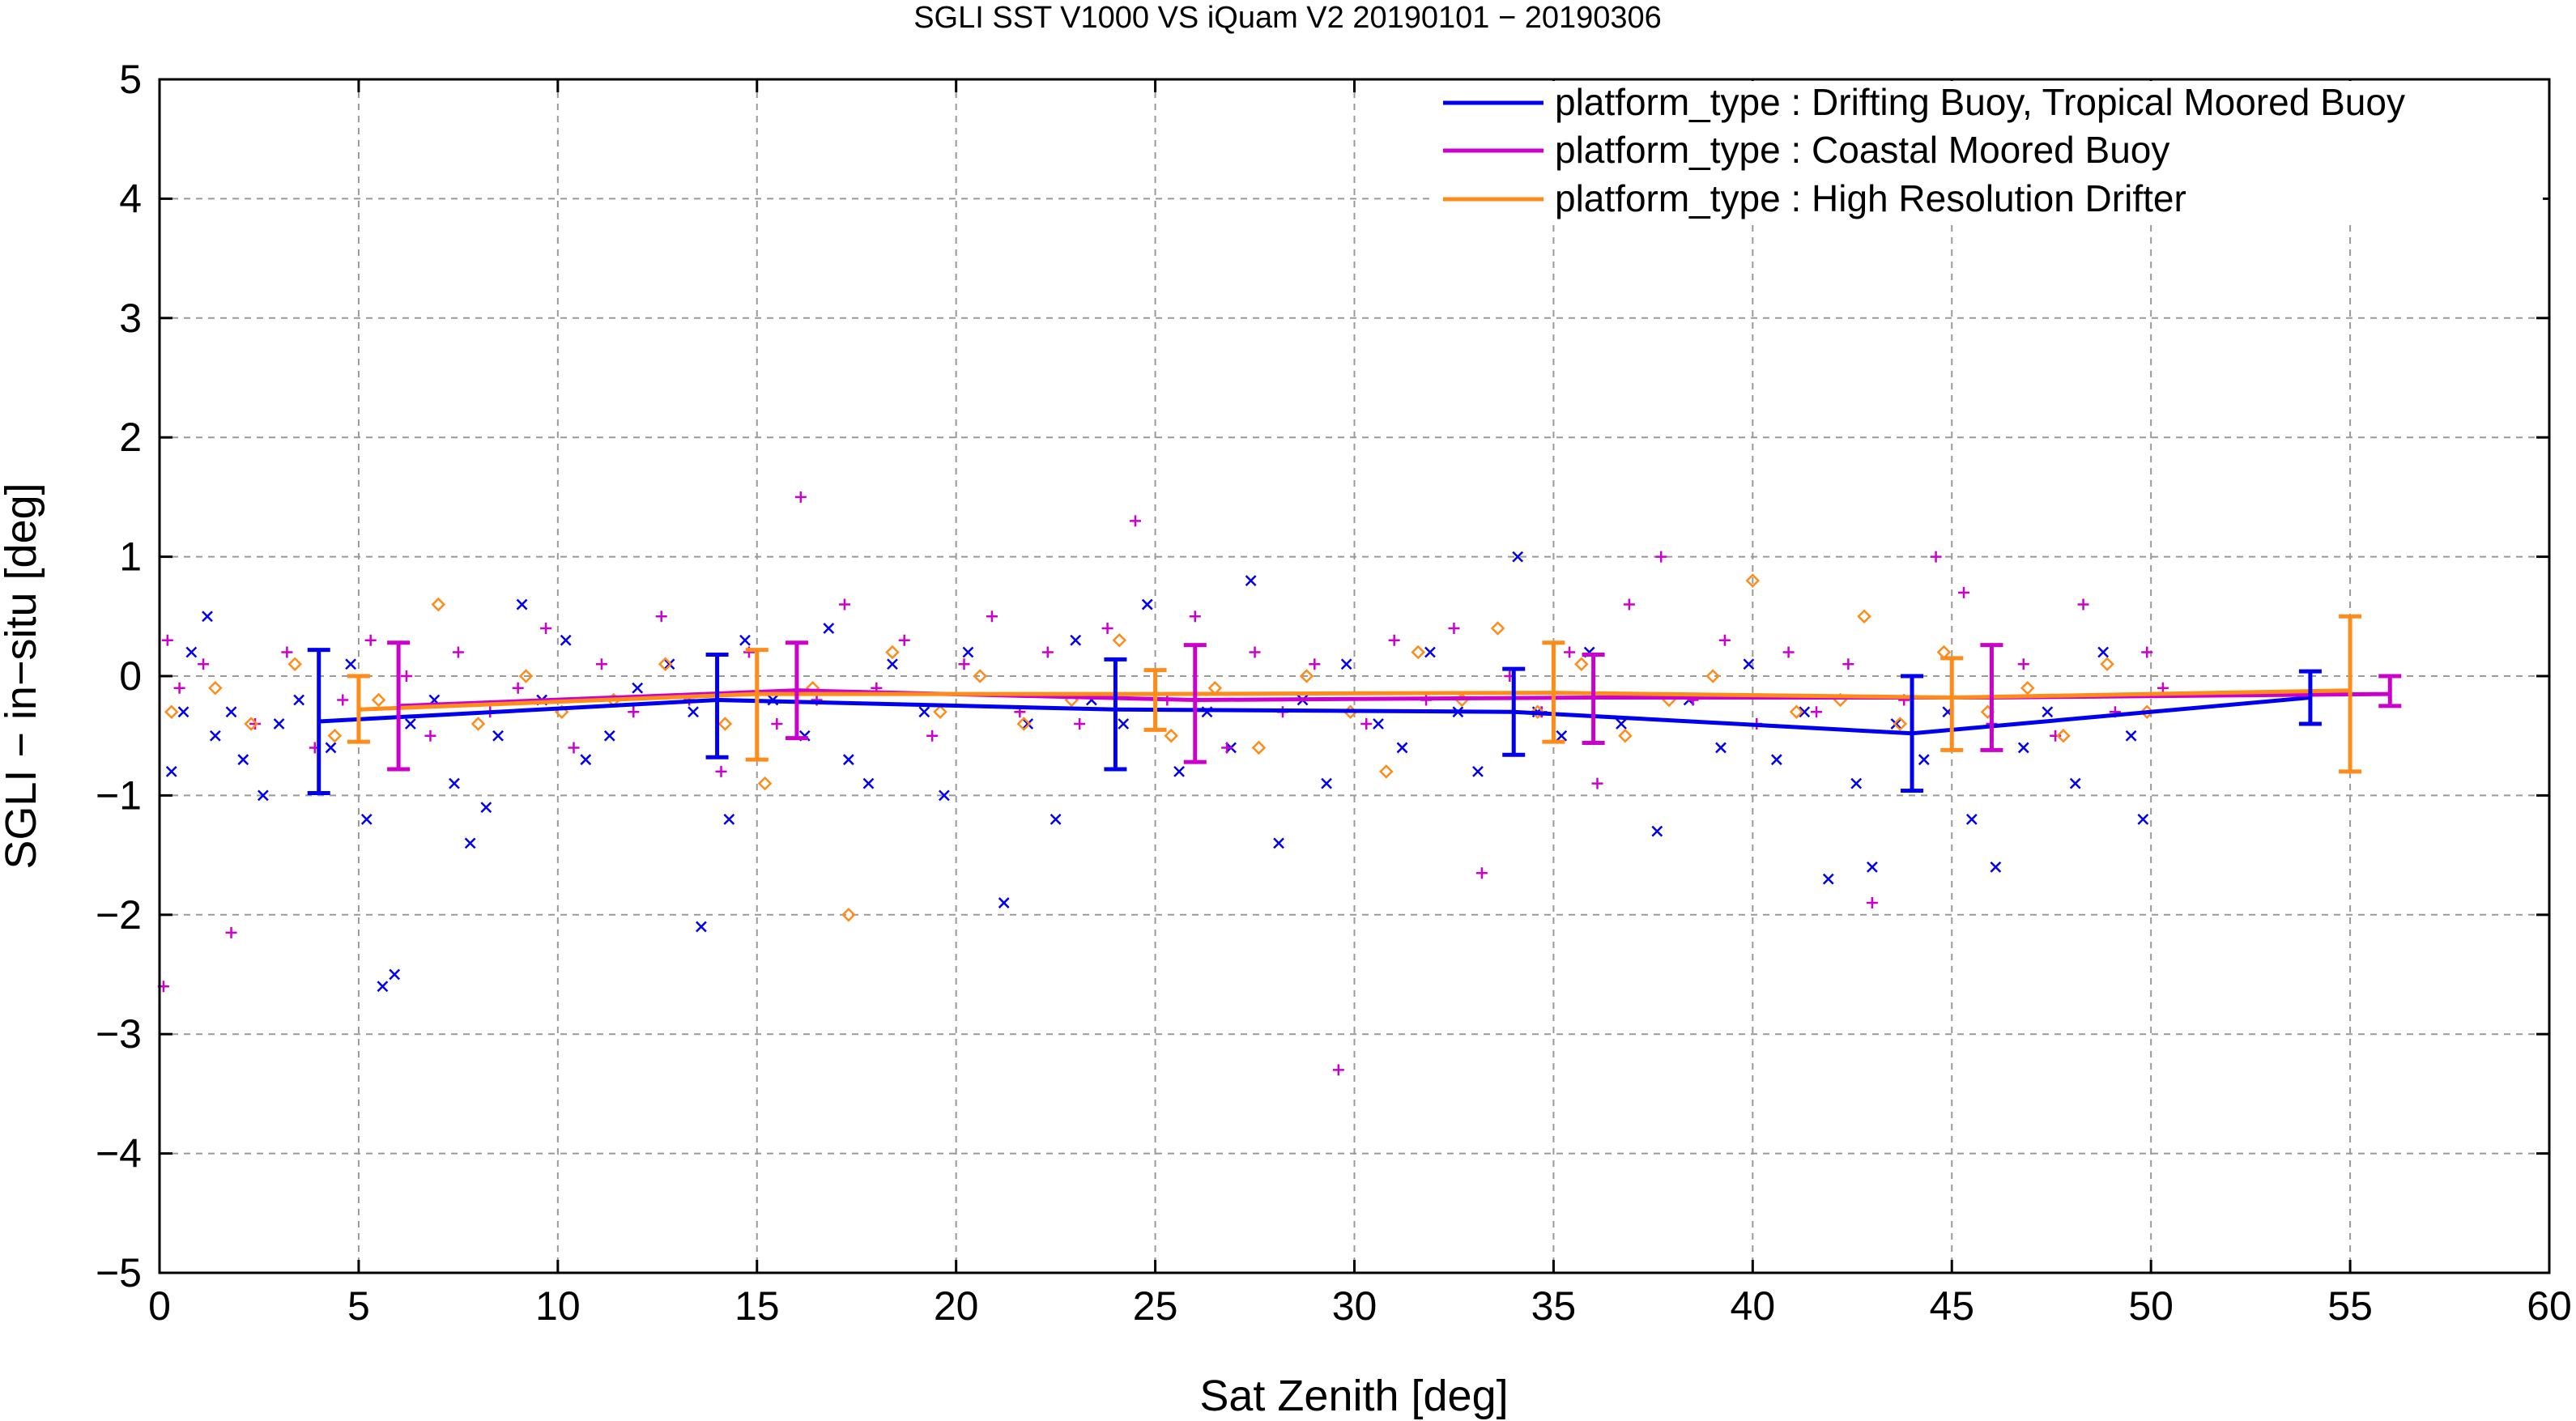  I want to click on y-tick-label: −2, so click(119, 915).